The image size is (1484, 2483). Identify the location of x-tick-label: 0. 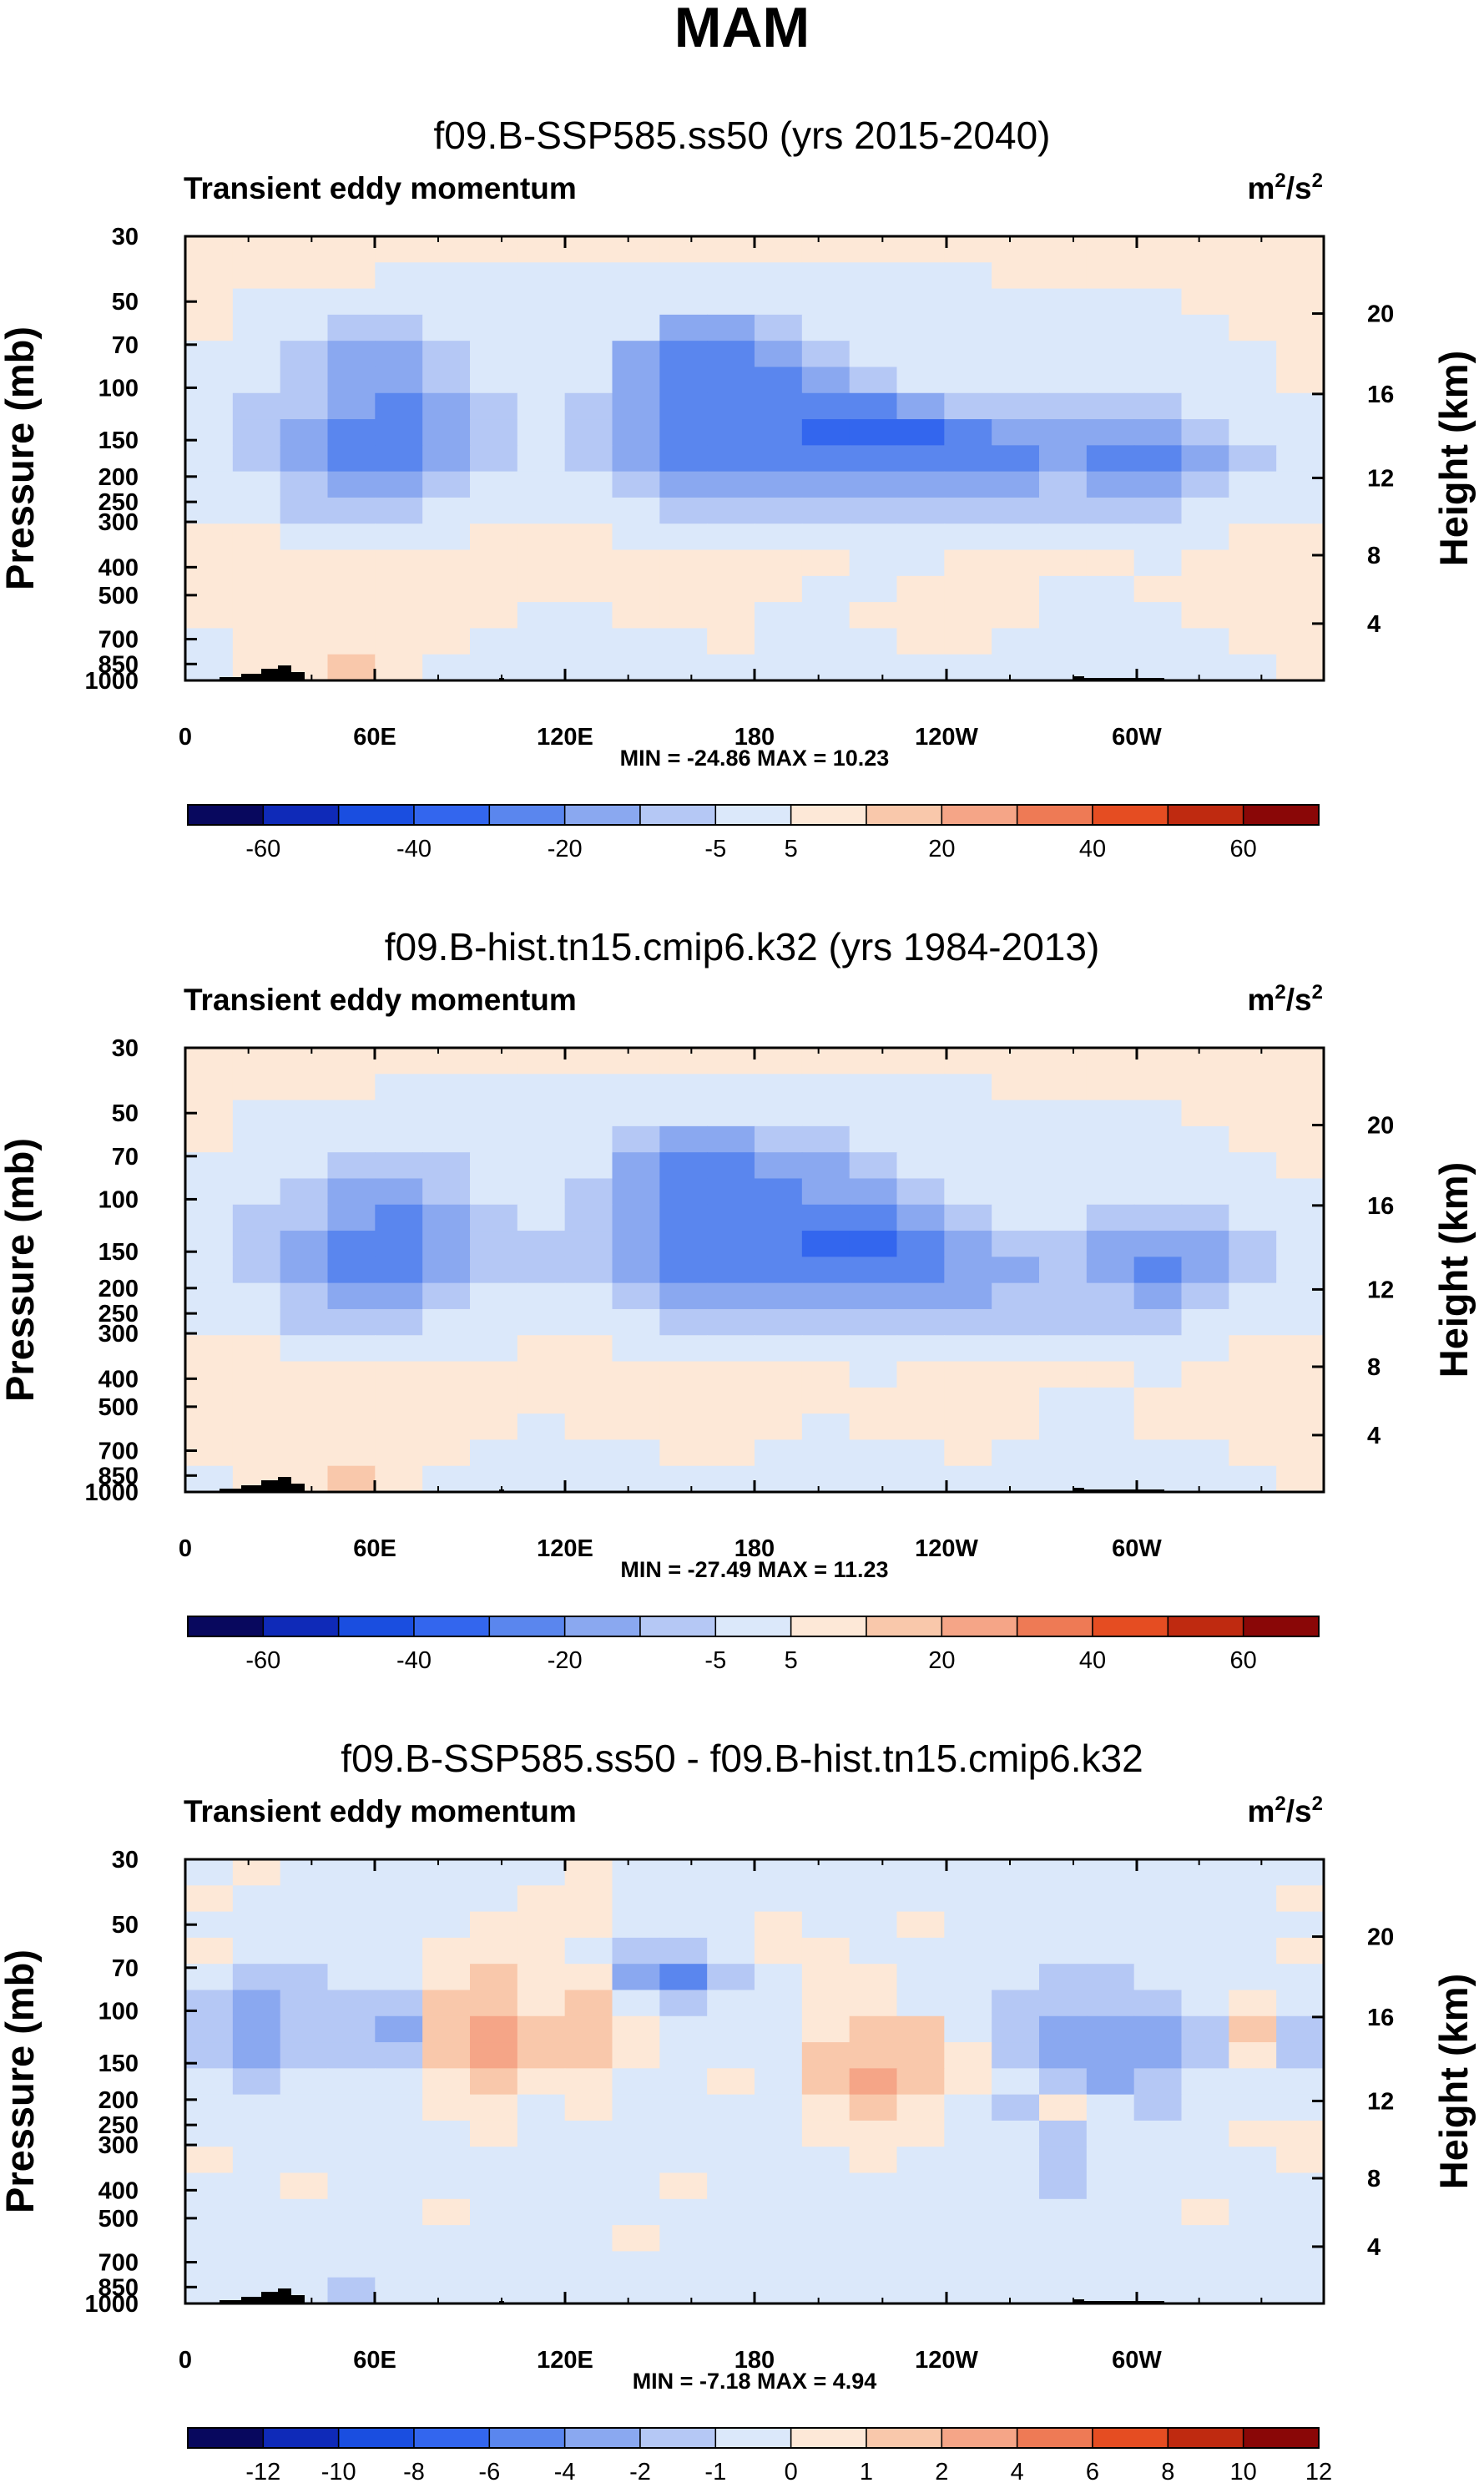
(185, 2360).